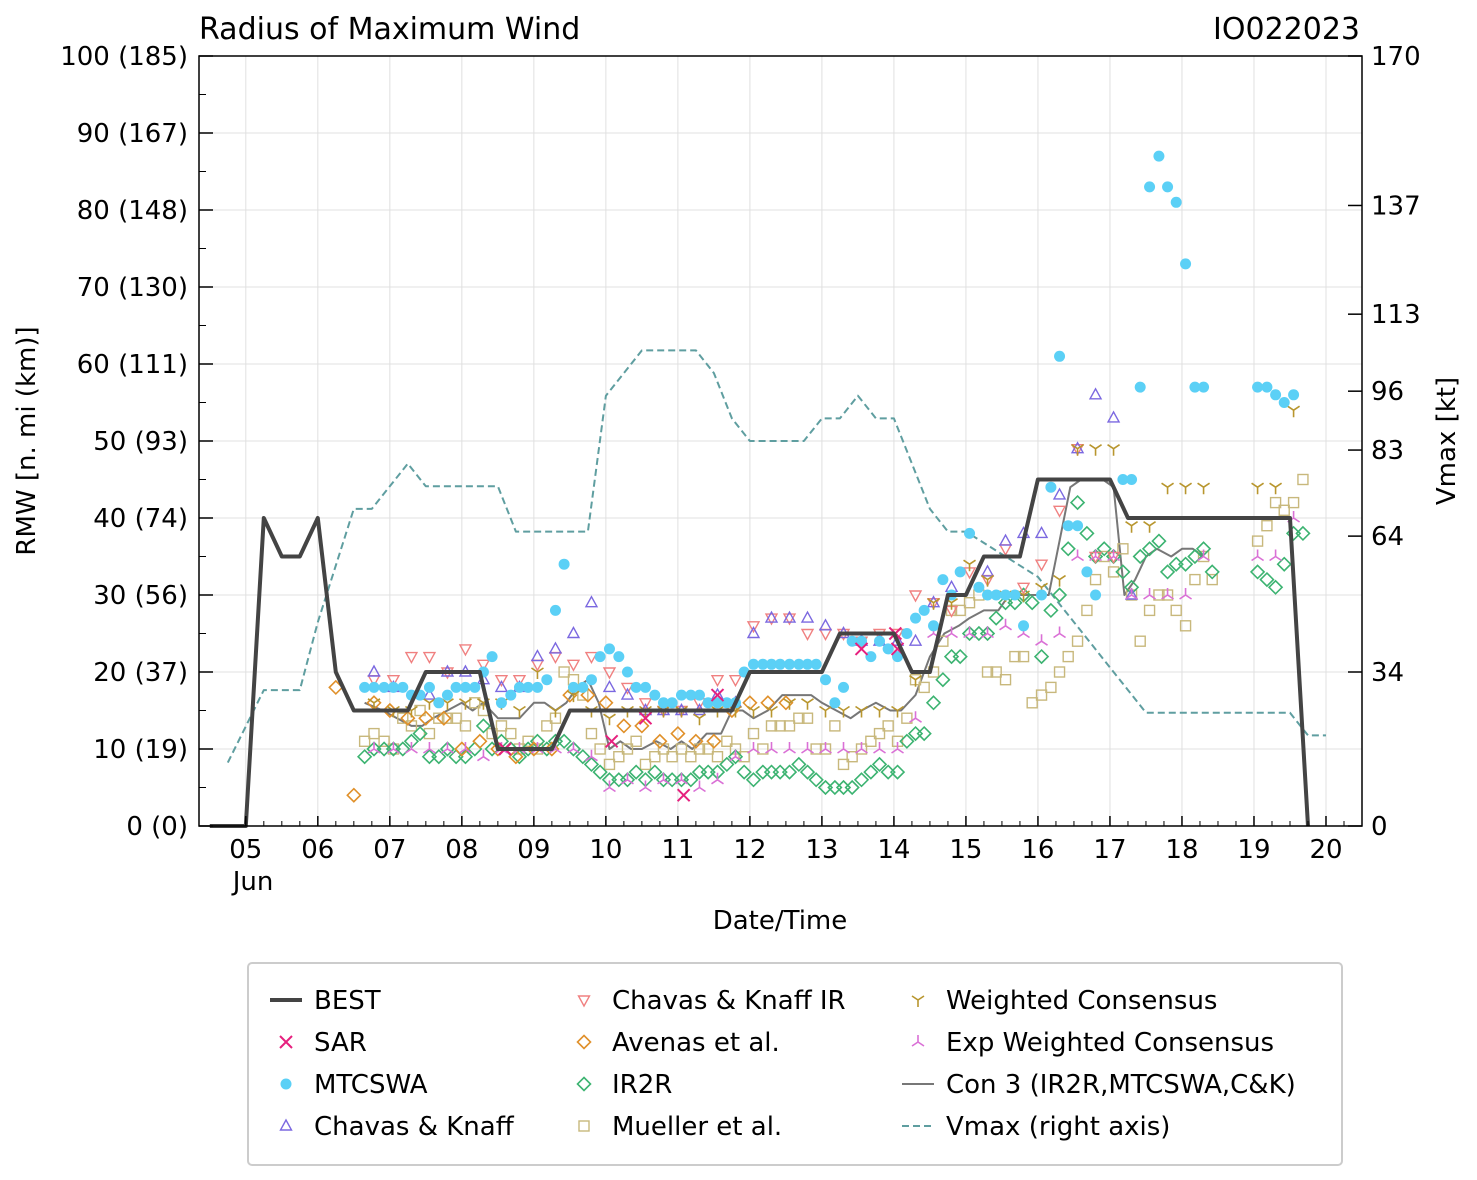 The image size is (1477, 1180). I want to click on legend-label: Avenas et al., so click(696, 1043).